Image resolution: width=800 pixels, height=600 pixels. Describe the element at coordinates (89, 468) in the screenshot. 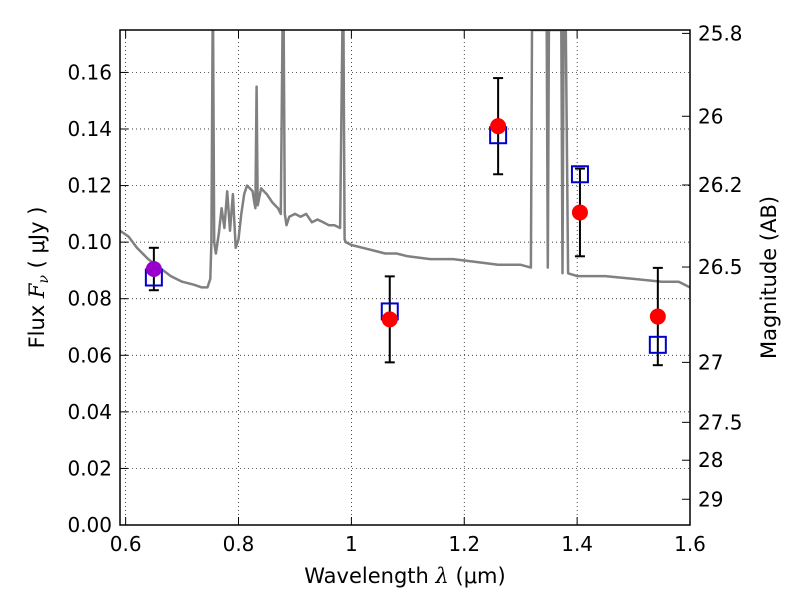

I see `y-tick-label: 0.02` at that location.